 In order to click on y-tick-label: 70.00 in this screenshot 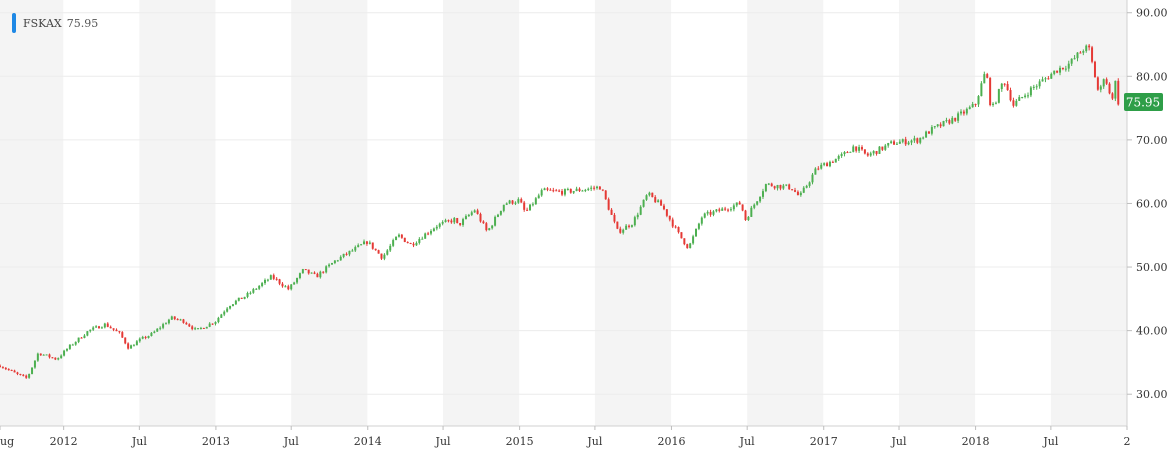, I will do `click(1152, 140)`.